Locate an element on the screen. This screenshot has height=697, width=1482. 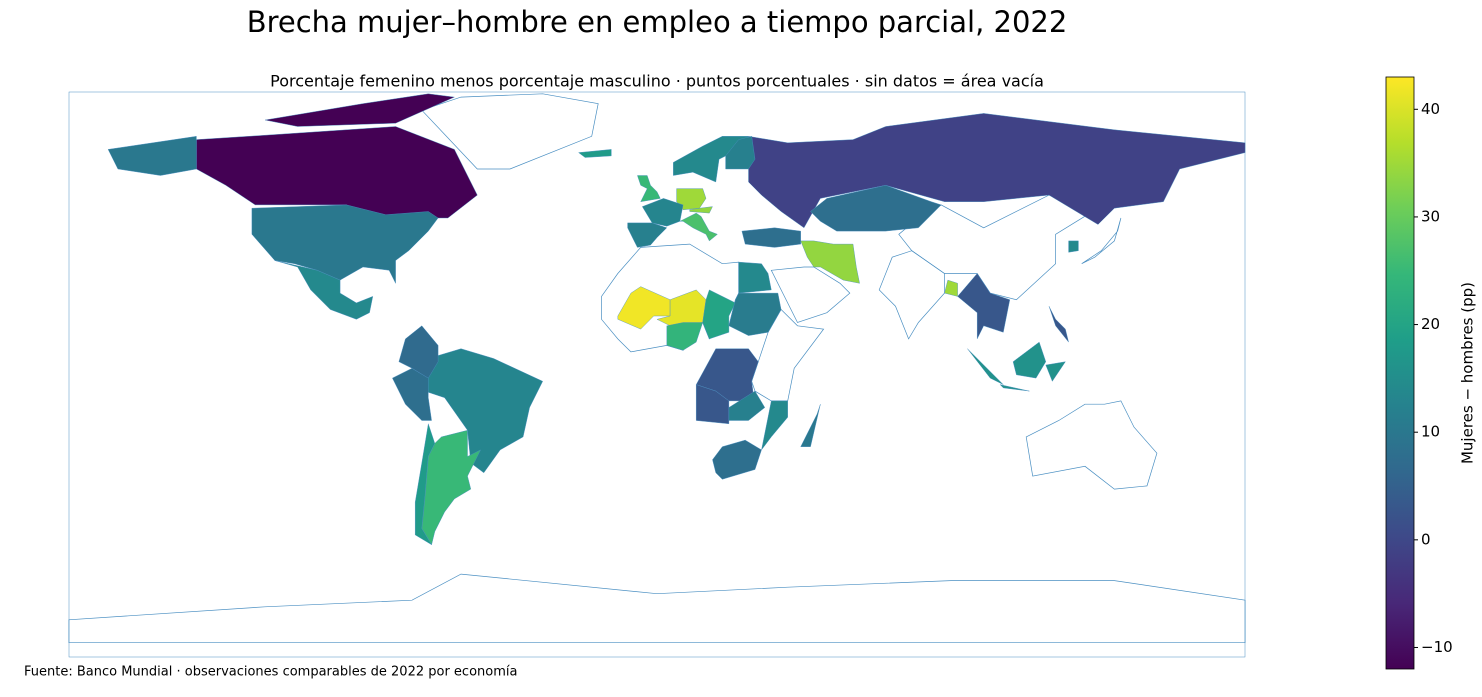
colorbar-tick-label: 10 is located at coordinates (1430, 432).